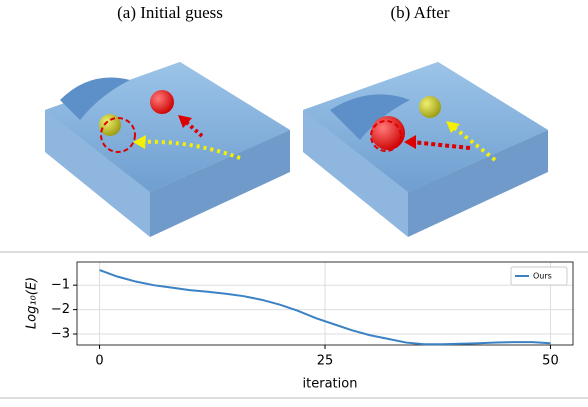 This screenshot has width=588, height=407. What do you see at coordinates (419, 12) in the screenshot?
I see `caption: (b) After` at bounding box center [419, 12].